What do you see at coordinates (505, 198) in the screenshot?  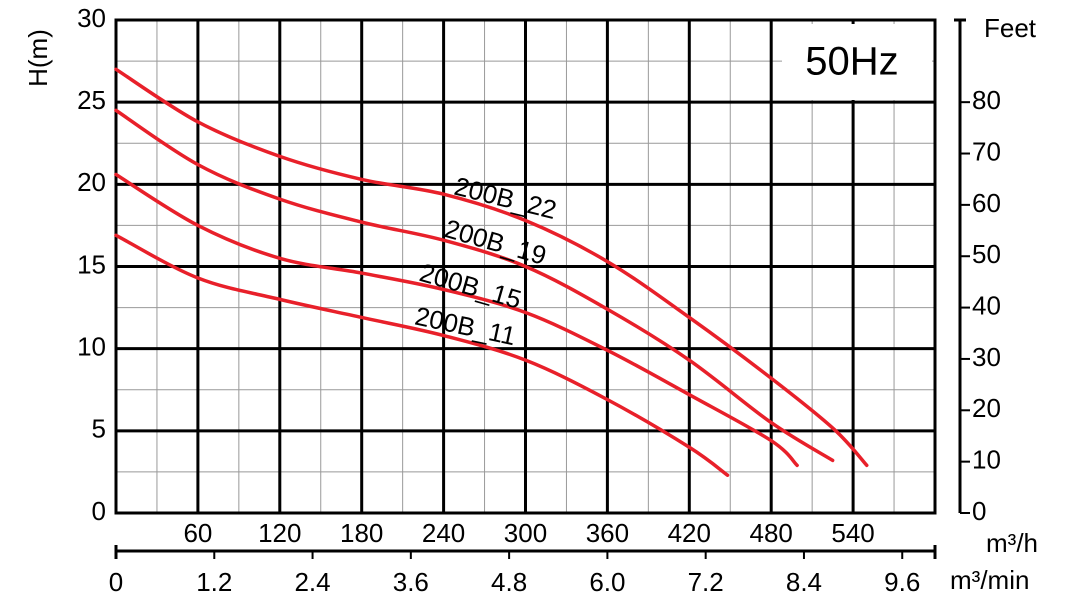 I see `curve-label: 200B_22` at bounding box center [505, 198].